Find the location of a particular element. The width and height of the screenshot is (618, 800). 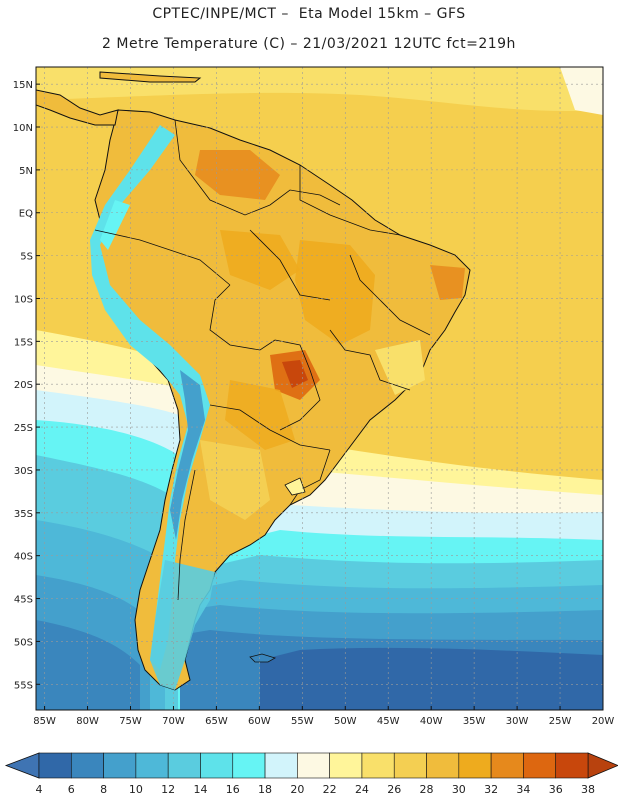

lagoa-dos-patos is located at coordinates (295, 486).